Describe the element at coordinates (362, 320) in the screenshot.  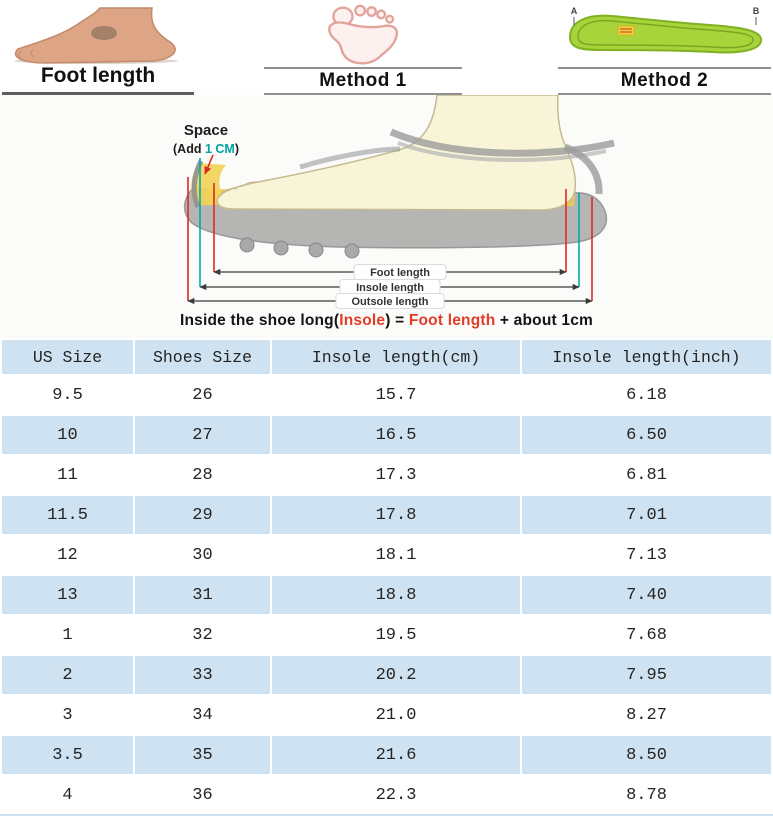
I see `formula-insole-word: Insole` at that location.